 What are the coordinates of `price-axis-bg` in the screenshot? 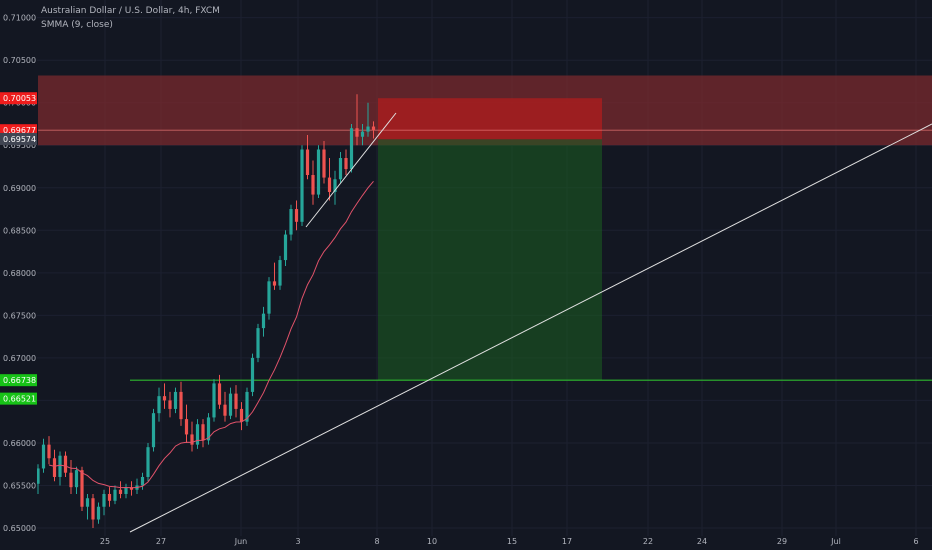 It's located at (18, 269).